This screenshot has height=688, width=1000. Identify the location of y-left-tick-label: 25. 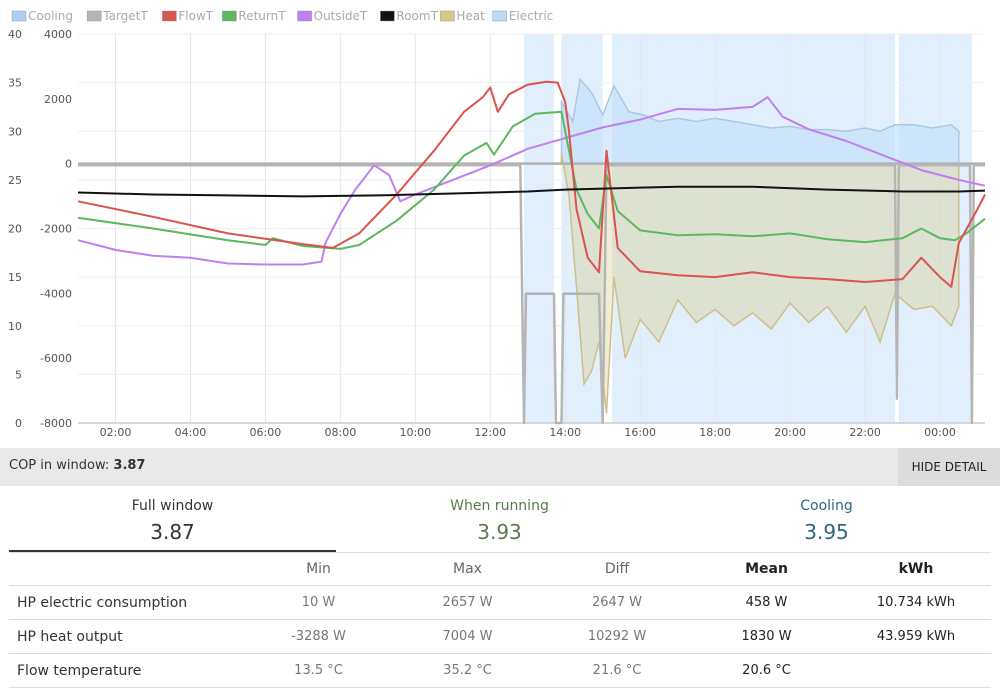
(15, 180).